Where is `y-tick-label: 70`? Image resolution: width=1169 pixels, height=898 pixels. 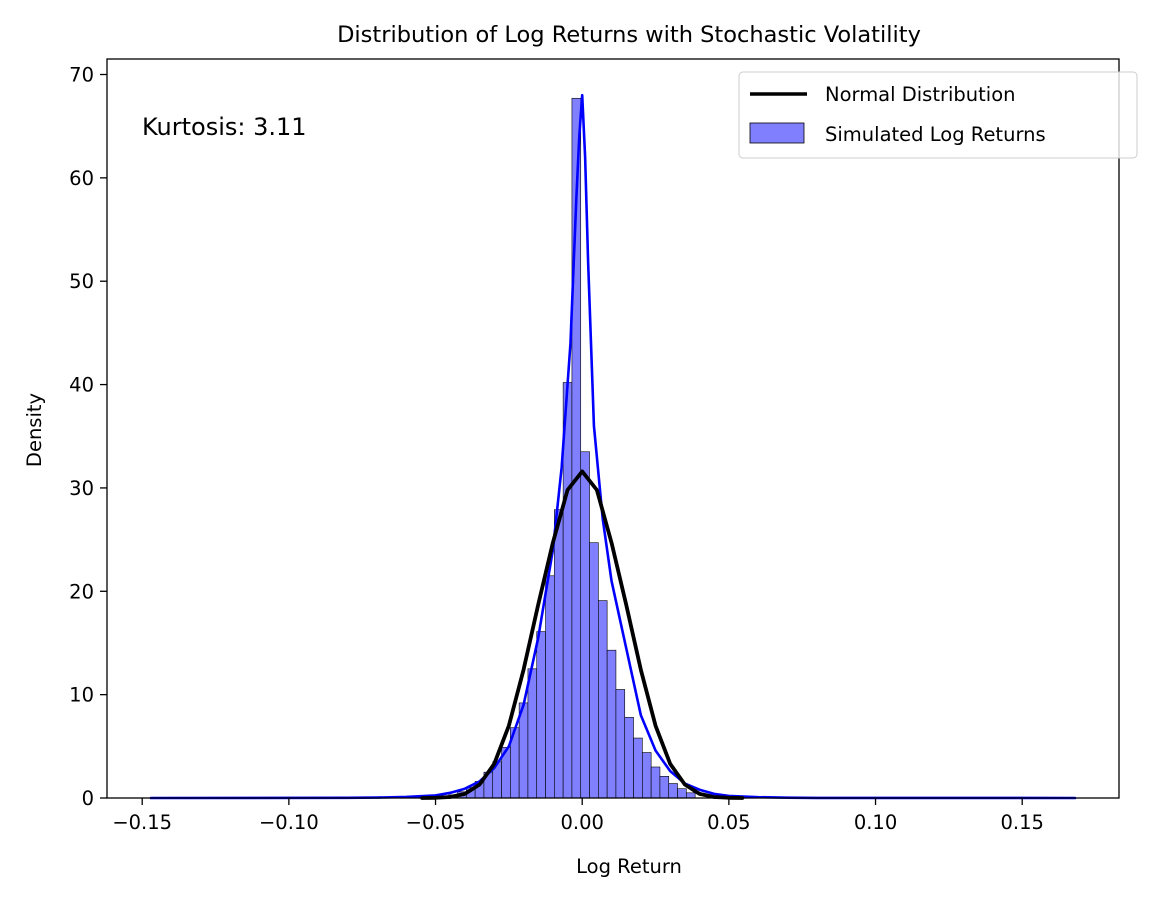
y-tick-label: 70 is located at coordinates (81, 75).